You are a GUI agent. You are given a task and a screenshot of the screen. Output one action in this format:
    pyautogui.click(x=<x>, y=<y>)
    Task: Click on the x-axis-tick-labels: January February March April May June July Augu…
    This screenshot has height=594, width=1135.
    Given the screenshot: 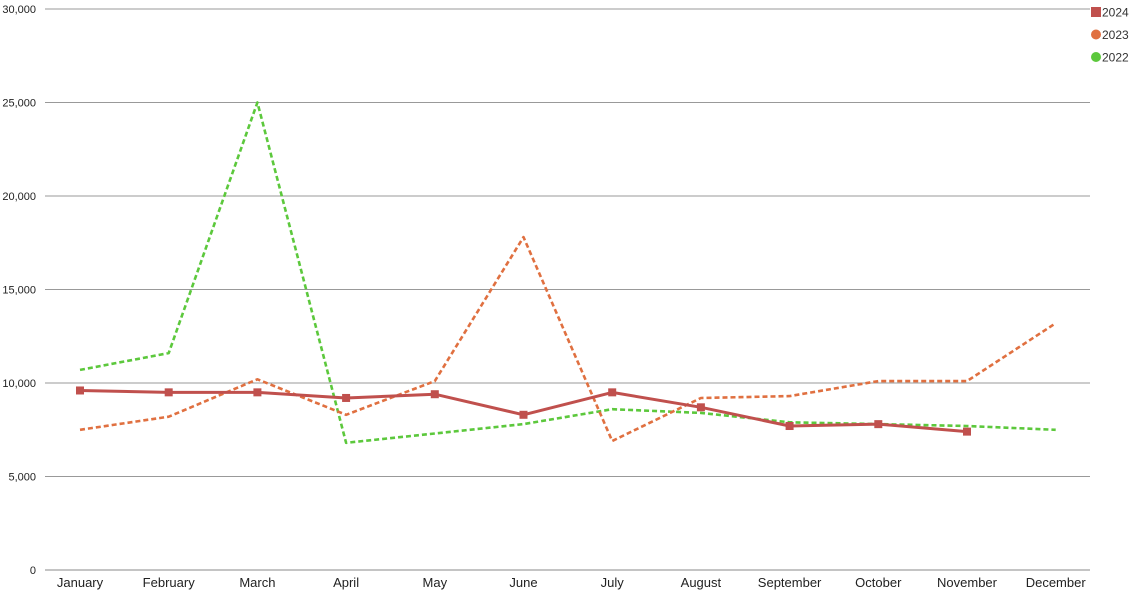 What is the action you would take?
    pyautogui.click(x=571, y=582)
    